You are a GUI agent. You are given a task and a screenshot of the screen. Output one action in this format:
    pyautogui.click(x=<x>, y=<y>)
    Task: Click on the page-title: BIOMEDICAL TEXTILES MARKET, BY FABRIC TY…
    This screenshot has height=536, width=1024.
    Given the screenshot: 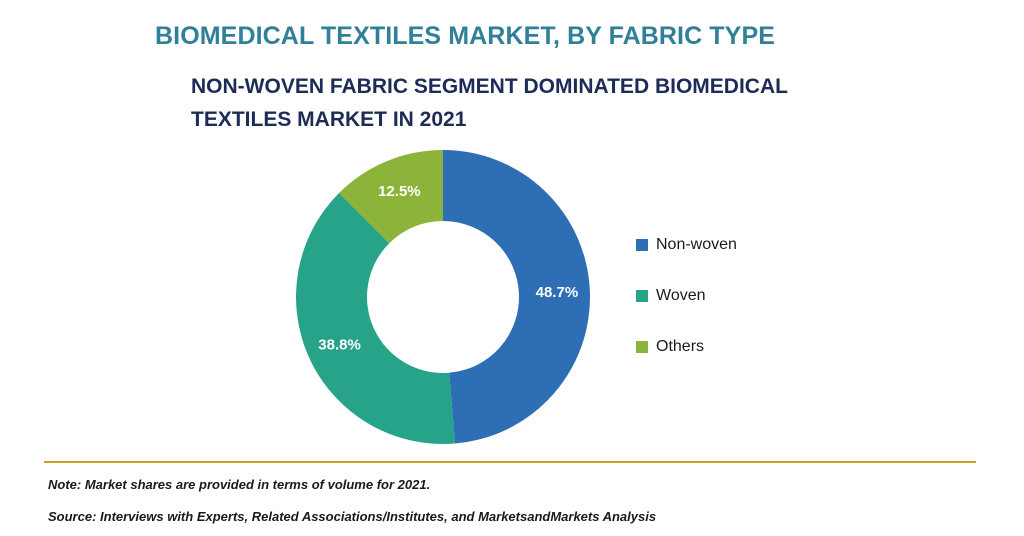 What is the action you would take?
    pyautogui.click(x=465, y=36)
    